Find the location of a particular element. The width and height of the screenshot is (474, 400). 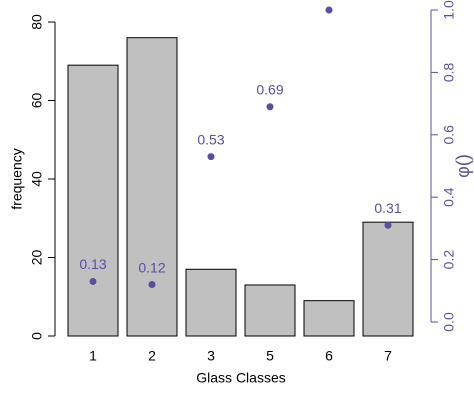

y-tick-label: 20 is located at coordinates (37, 258).